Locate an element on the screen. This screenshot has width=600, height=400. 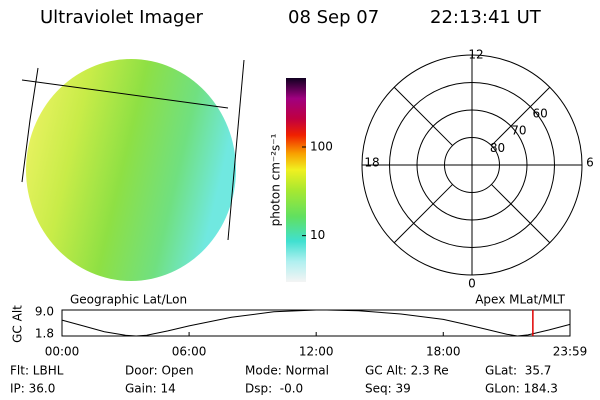
panel-label: Apex MLat/MLT is located at coordinates (520, 300).